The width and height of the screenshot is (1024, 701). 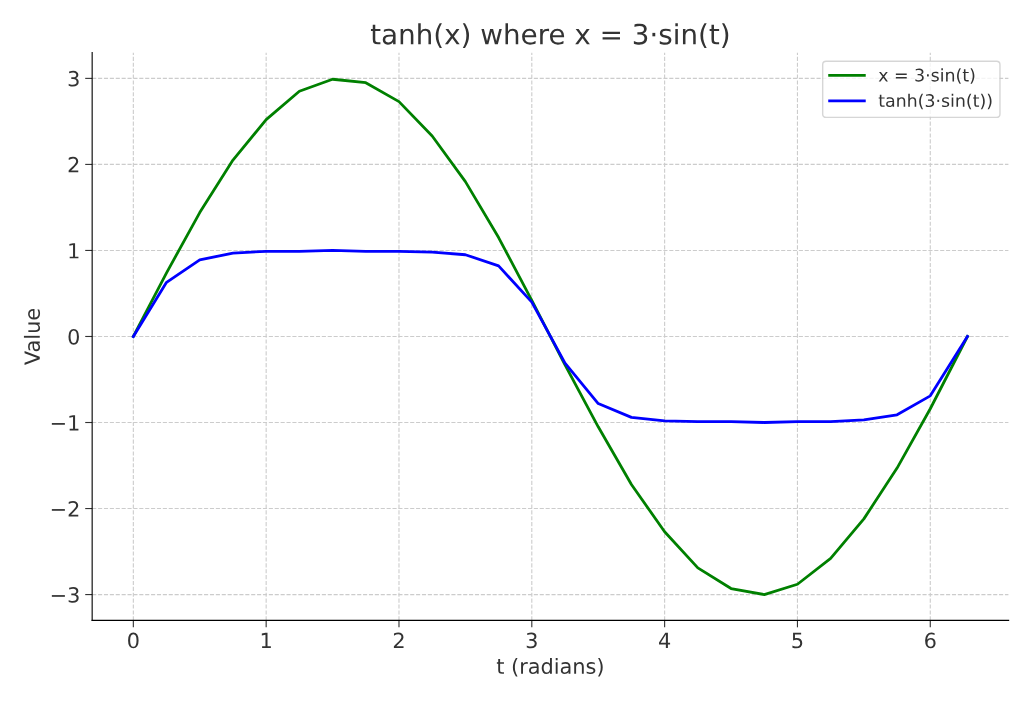 What do you see at coordinates (930, 640) in the screenshot?
I see `x-tick-label: 6` at bounding box center [930, 640].